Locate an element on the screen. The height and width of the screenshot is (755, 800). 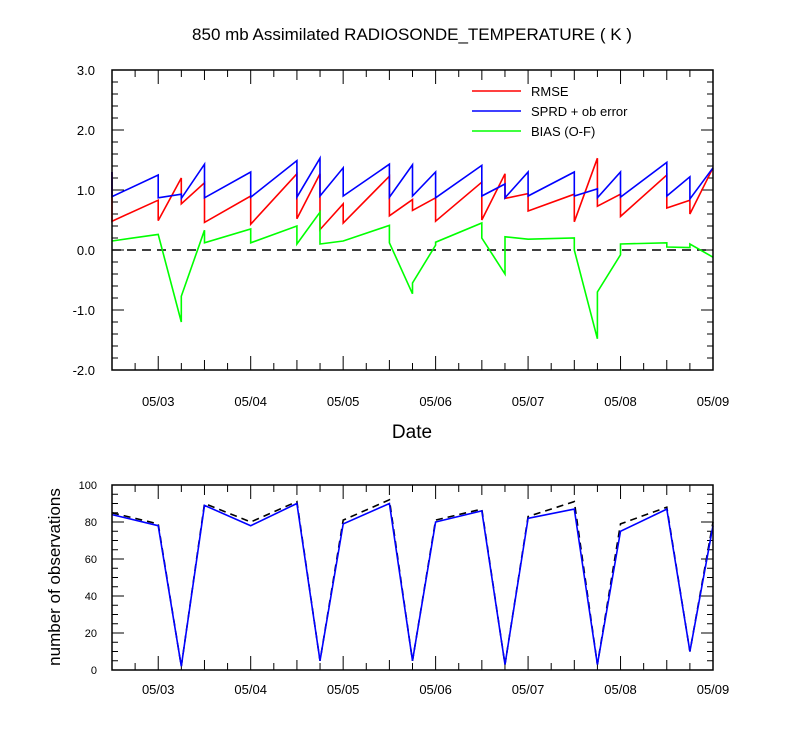
bottom-y-tick-labels: 100 80 60 40 20 0 is located at coordinates (88, 578).